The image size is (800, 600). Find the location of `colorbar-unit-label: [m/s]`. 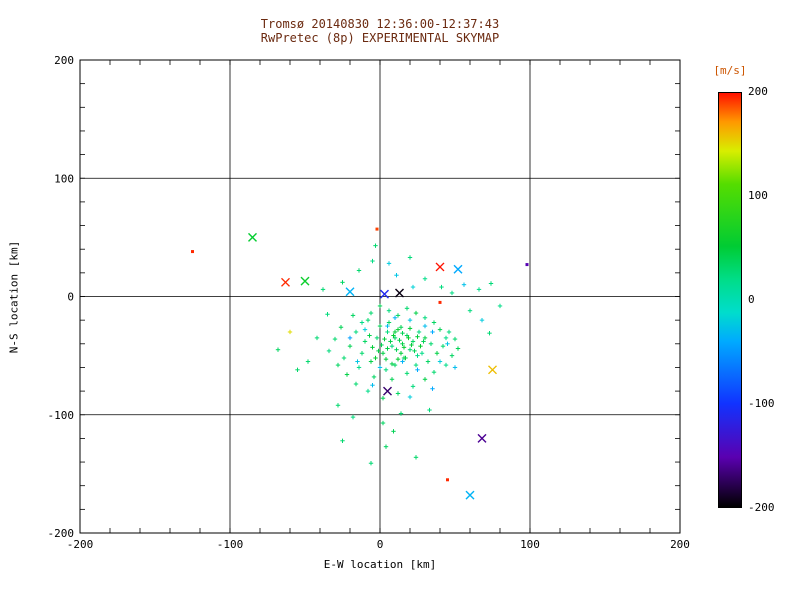

colorbar-unit-label: [m/s] is located at coordinates (730, 70).